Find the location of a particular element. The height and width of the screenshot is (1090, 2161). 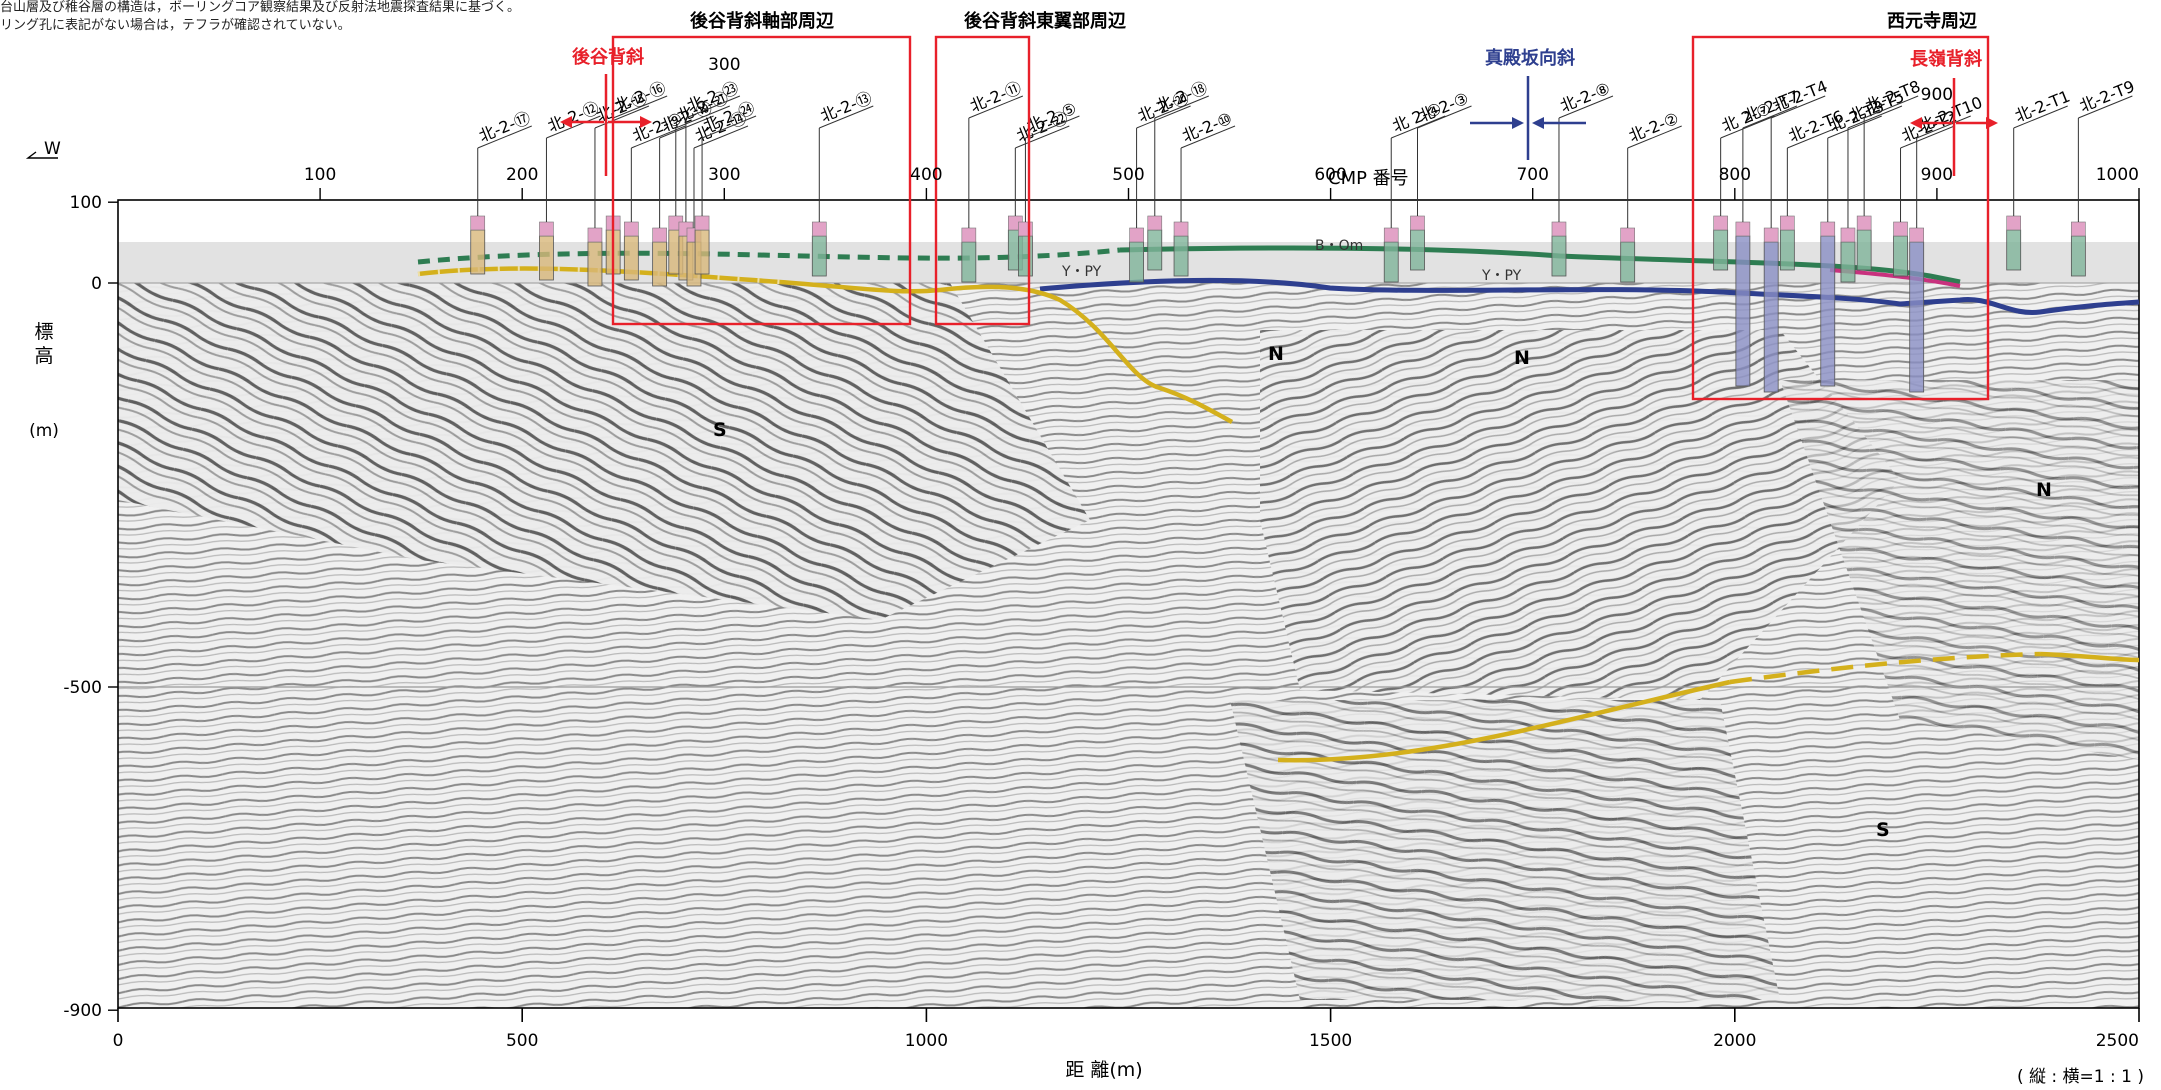

syncline-arrowhead-left is located at coordinates (1518, 123).